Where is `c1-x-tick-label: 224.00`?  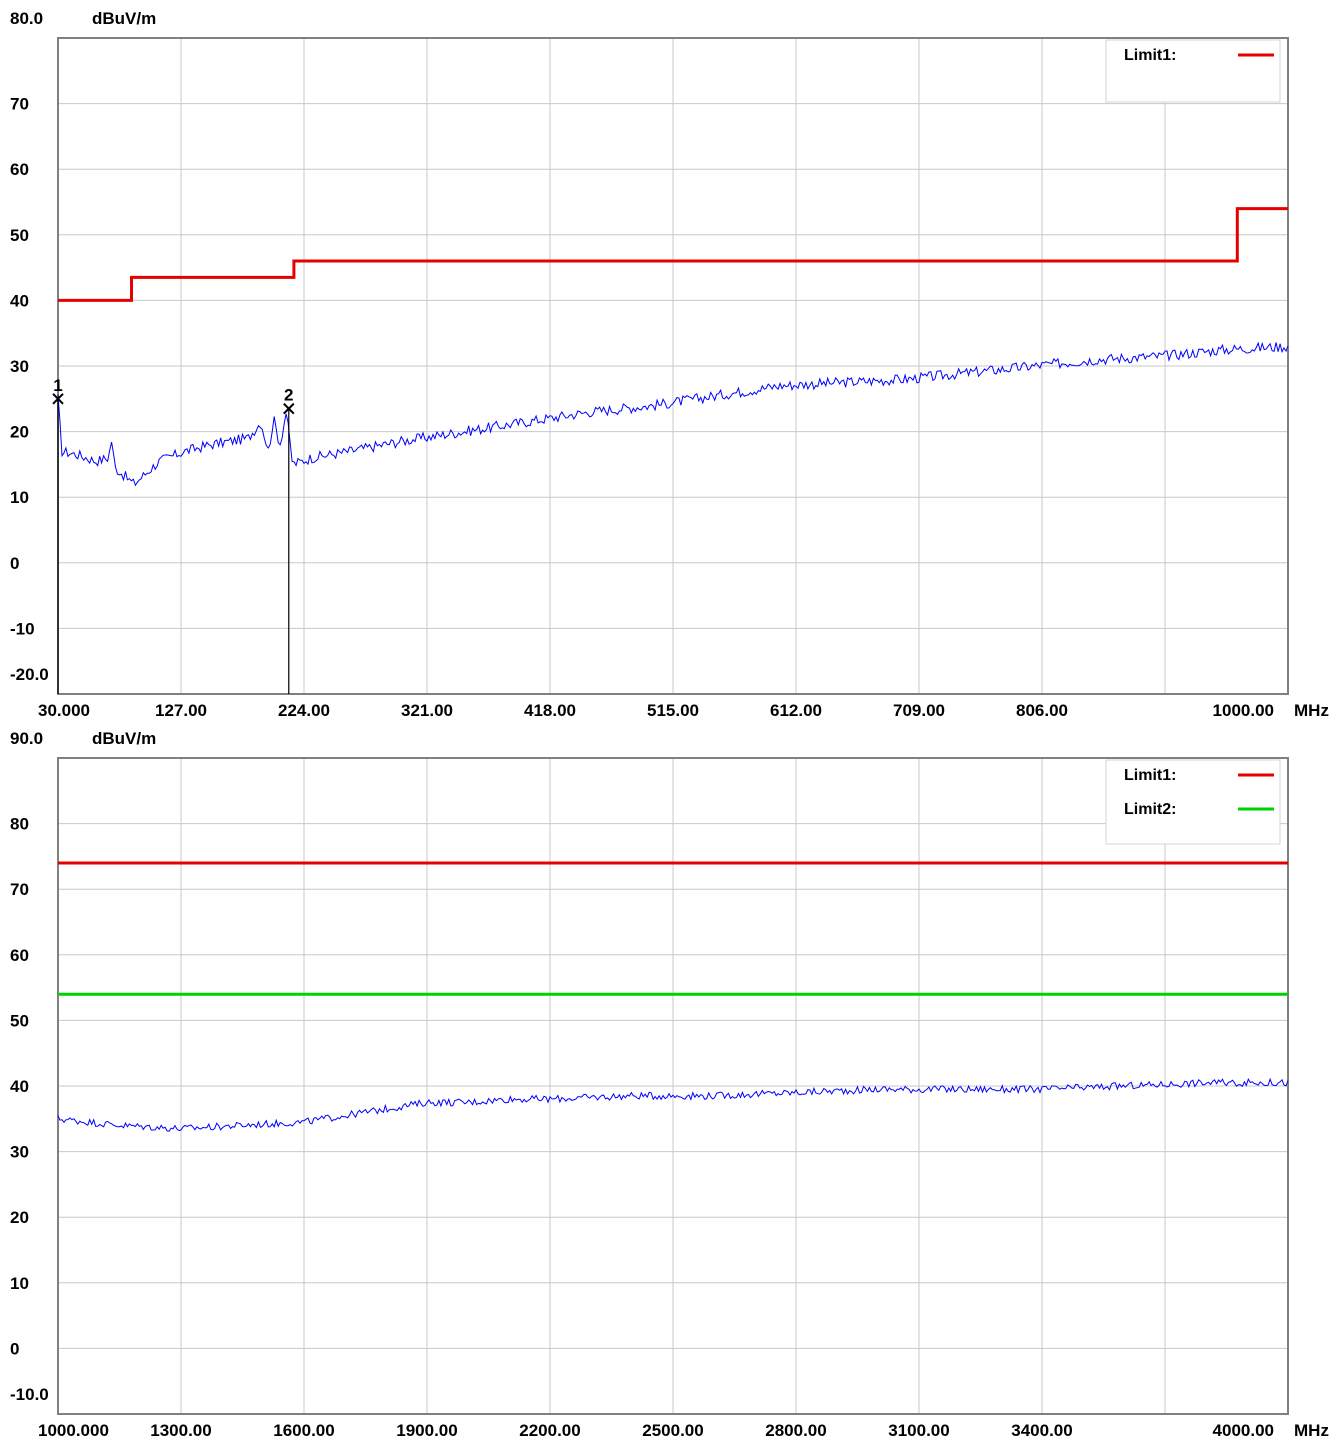 c1-x-tick-label: 224.00 is located at coordinates (304, 710).